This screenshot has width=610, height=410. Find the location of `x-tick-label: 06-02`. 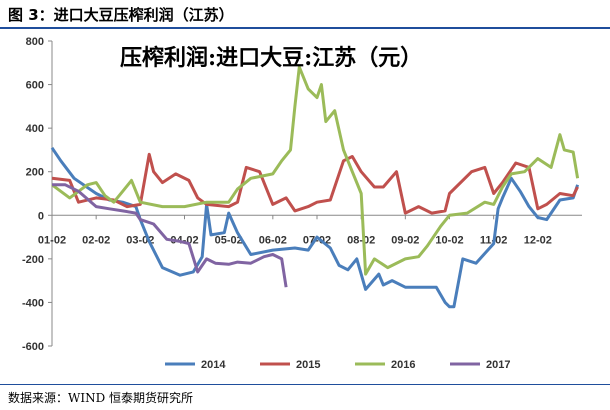

x-tick-label: 06-02 is located at coordinates (273, 240).